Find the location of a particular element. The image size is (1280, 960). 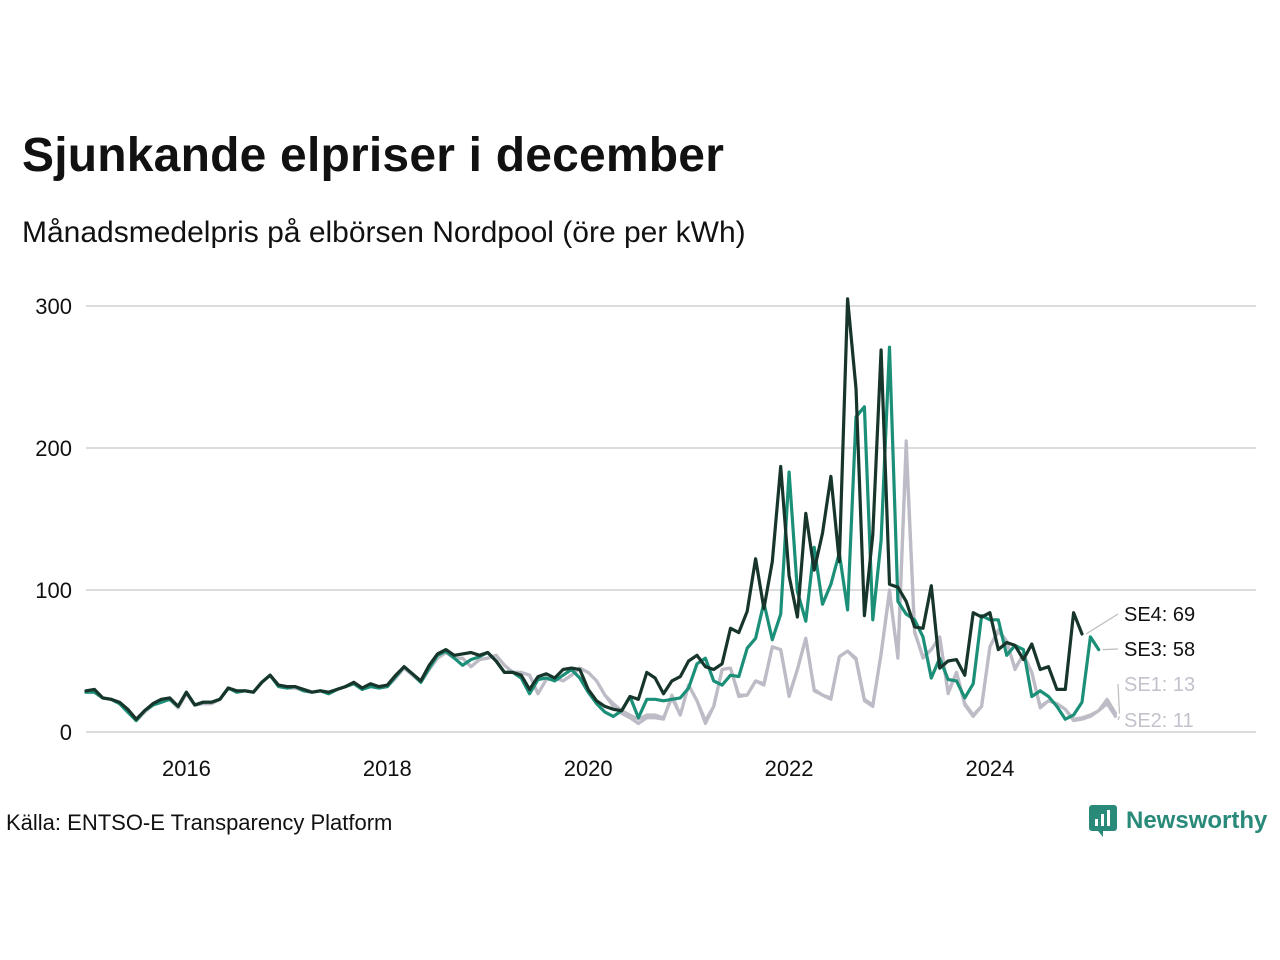

x-axis-ticks: 2016 2018 2020 2022 2024 is located at coordinates (588, 768).